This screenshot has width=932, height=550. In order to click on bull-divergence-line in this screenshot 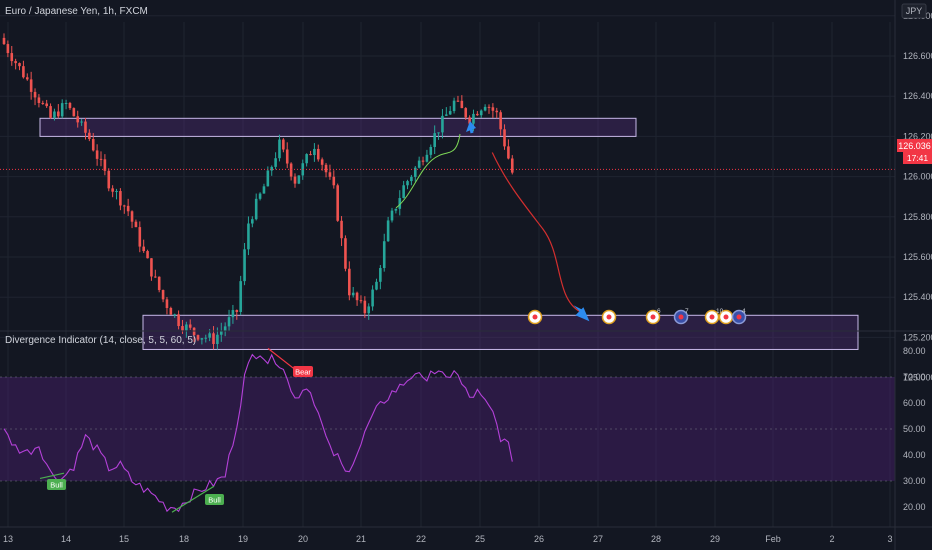, I will do `click(193, 499)`.